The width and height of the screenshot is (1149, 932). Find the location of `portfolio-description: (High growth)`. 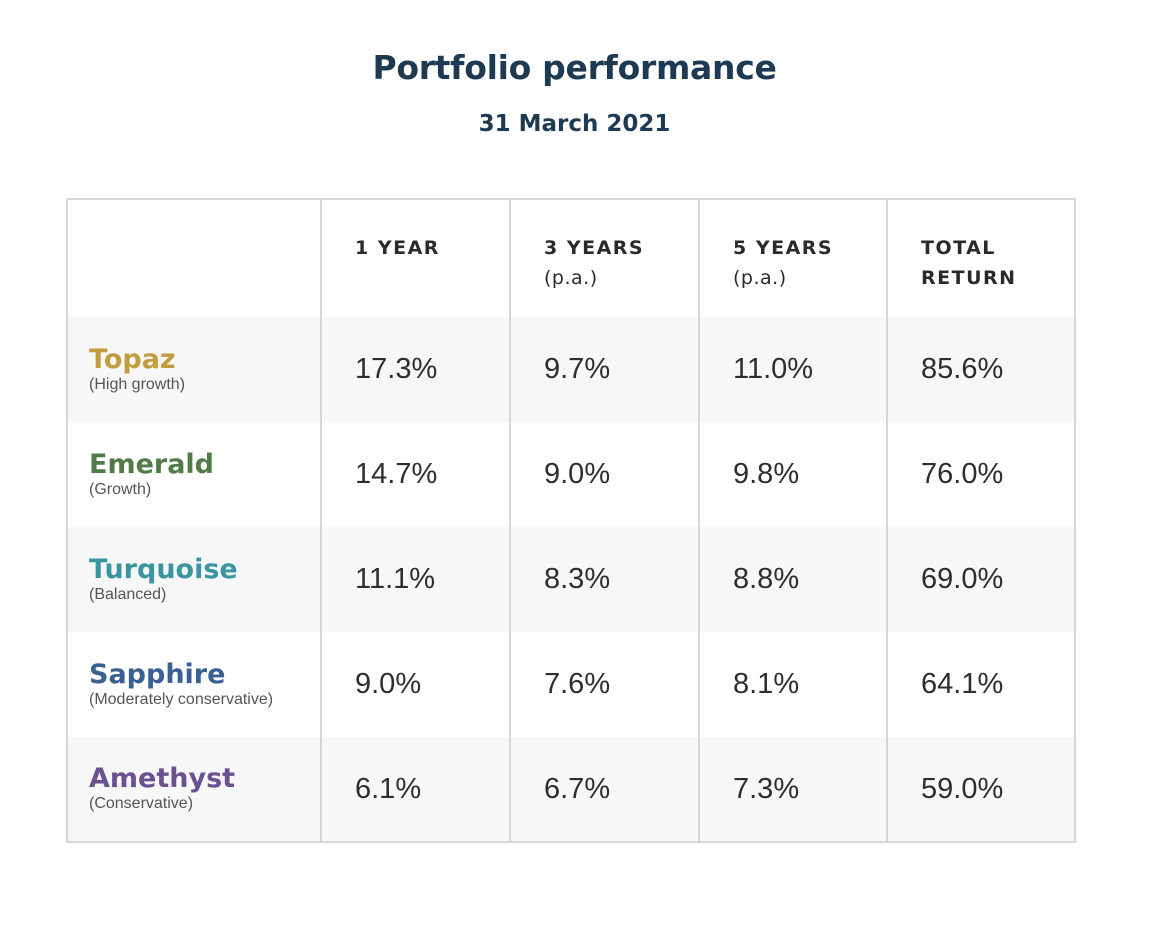

portfolio-description: (High growth) is located at coordinates (137, 384).